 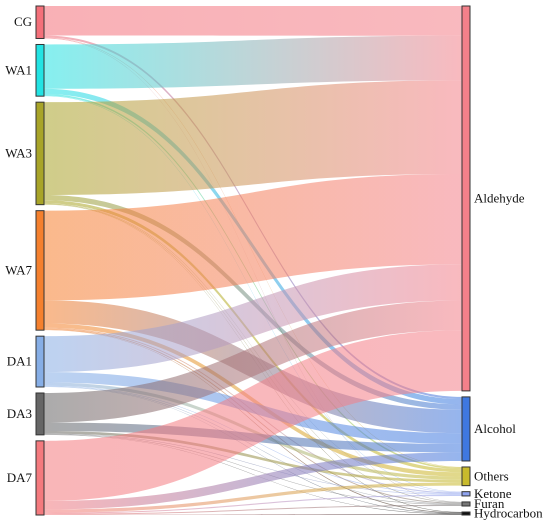 I want to click on label-furan: Furan, so click(x=489, y=503).